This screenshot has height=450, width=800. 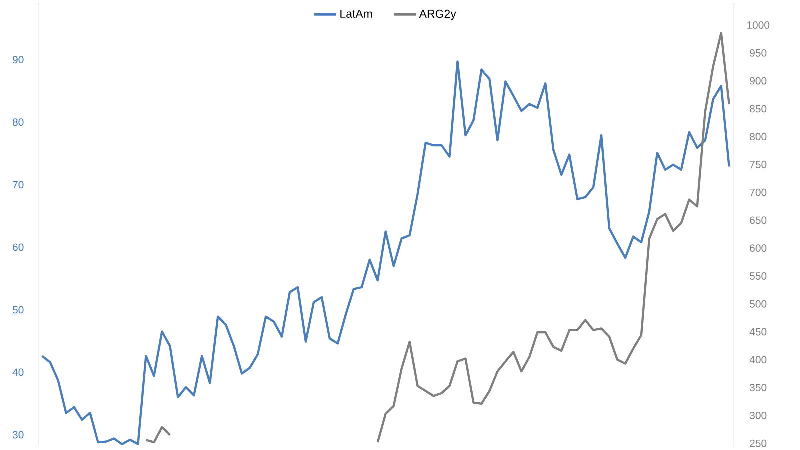 I want to click on y-tick-label: 80, so click(x=18, y=122).